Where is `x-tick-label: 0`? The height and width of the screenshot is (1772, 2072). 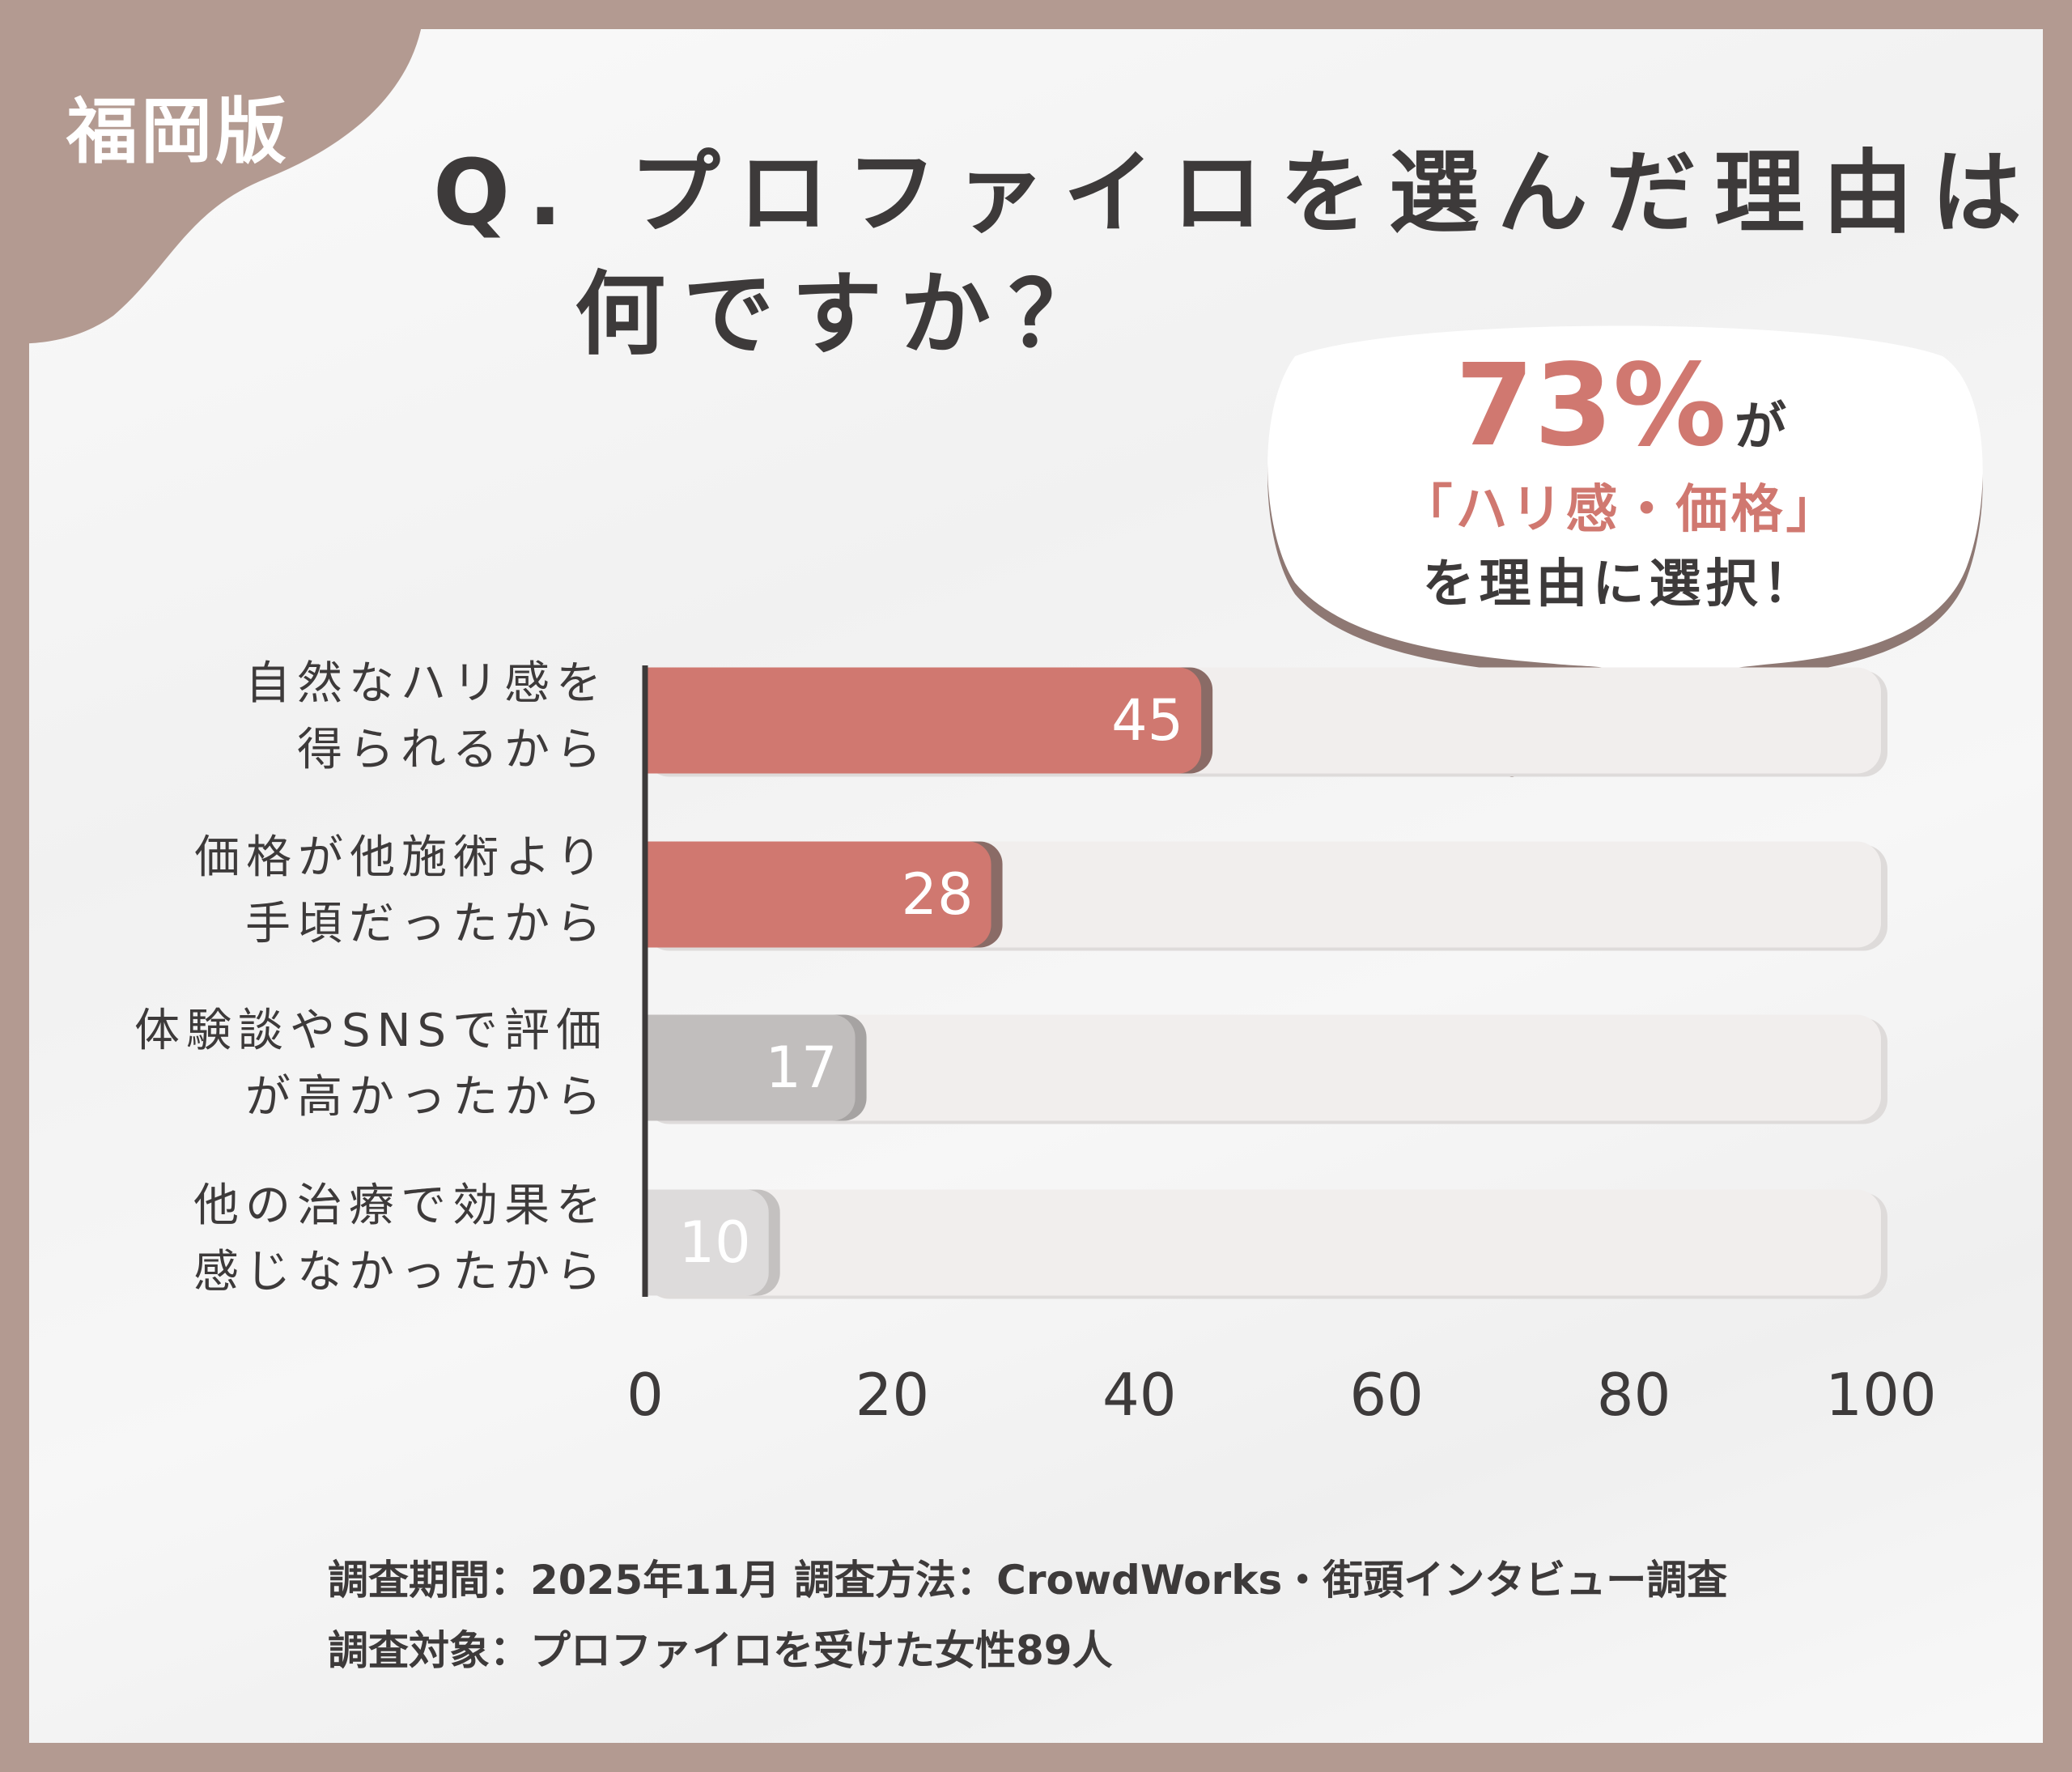 x-tick-label: 0 is located at coordinates (645, 1395).